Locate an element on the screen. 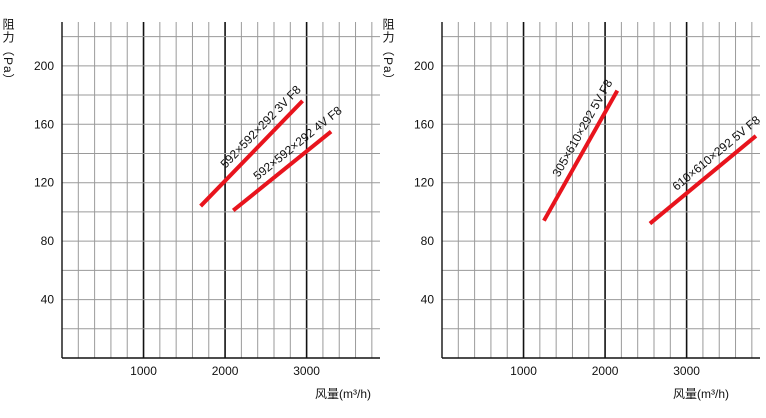 This screenshot has height=418, width=766. series-label: 592×592×292 3V F8 is located at coordinates (261, 126).